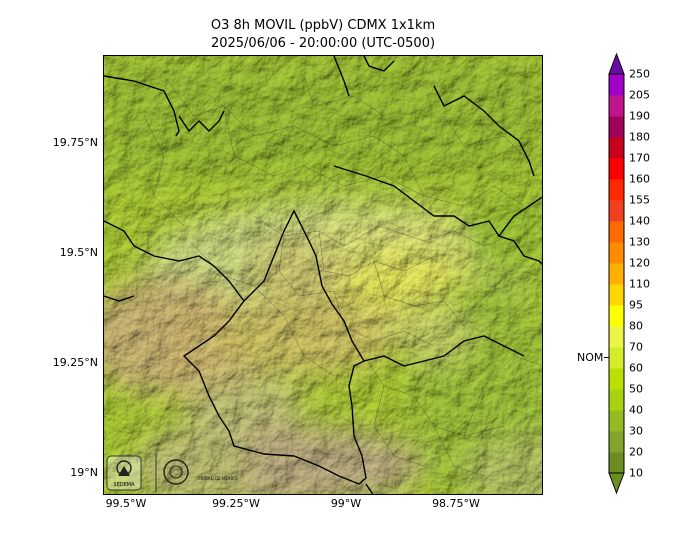 The height and width of the screenshot is (550, 700). What do you see at coordinates (636, 305) in the screenshot?
I see `colorbar-tick-label: 95` at bounding box center [636, 305].